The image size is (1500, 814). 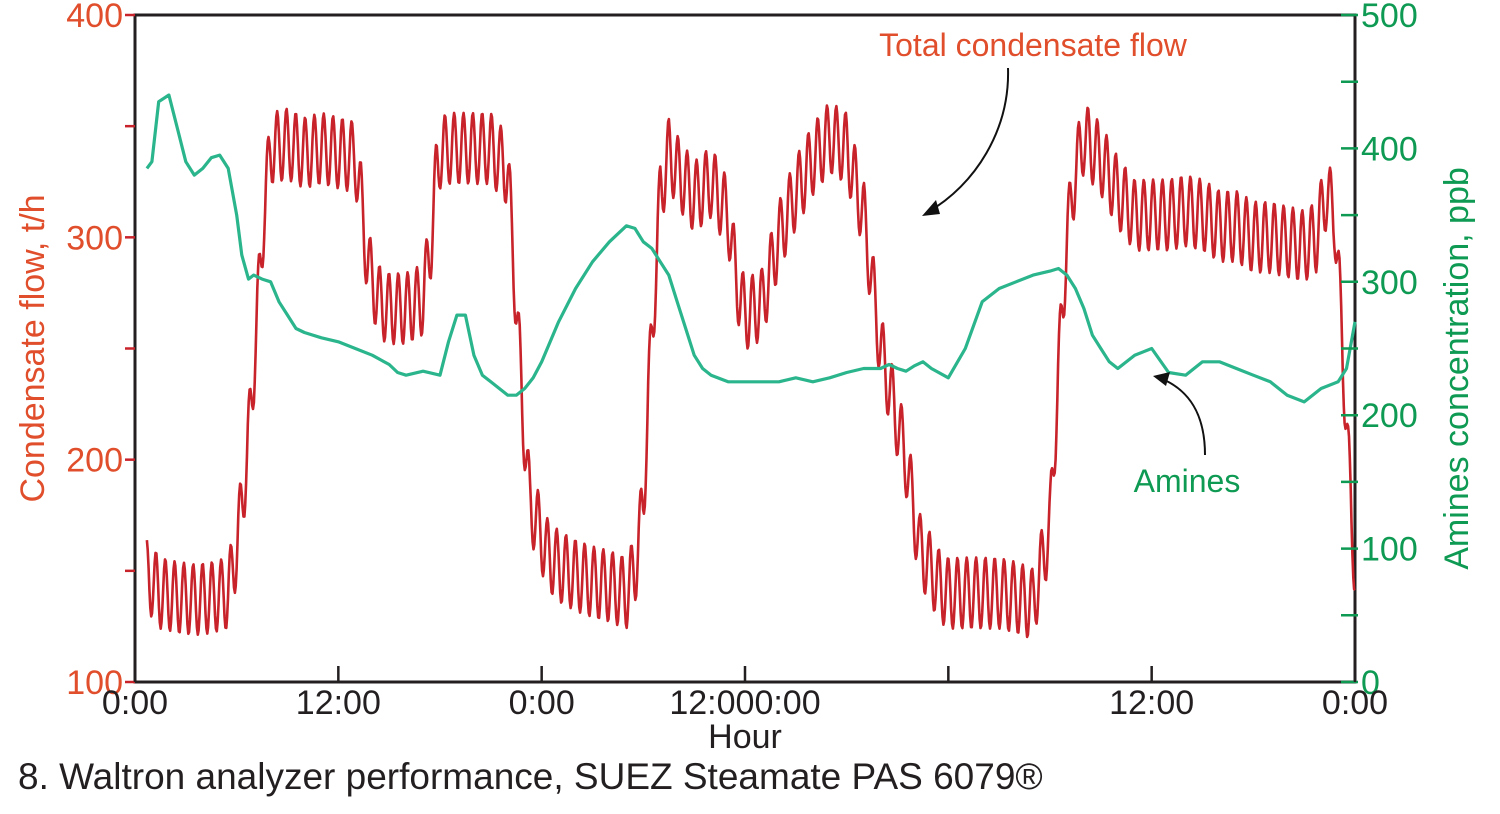 What do you see at coordinates (1457, 368) in the screenshot?
I see `right-axis-title: Amines concentration, ppb` at bounding box center [1457, 368].